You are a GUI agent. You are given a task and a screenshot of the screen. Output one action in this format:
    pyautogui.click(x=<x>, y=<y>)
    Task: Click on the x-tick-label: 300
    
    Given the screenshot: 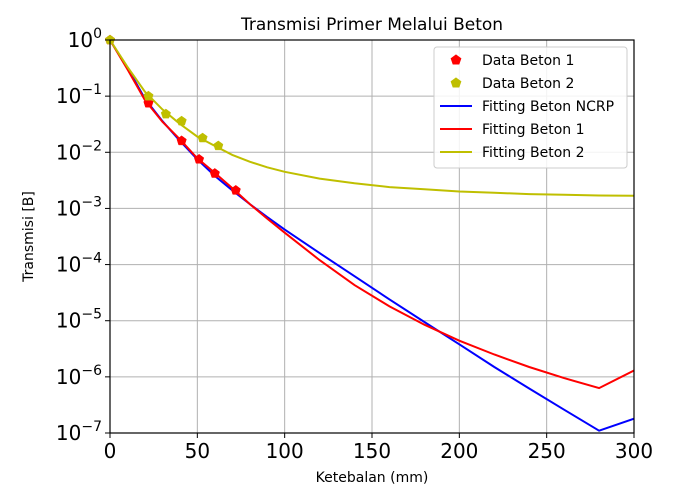 What is the action you would take?
    pyautogui.click(x=634, y=451)
    